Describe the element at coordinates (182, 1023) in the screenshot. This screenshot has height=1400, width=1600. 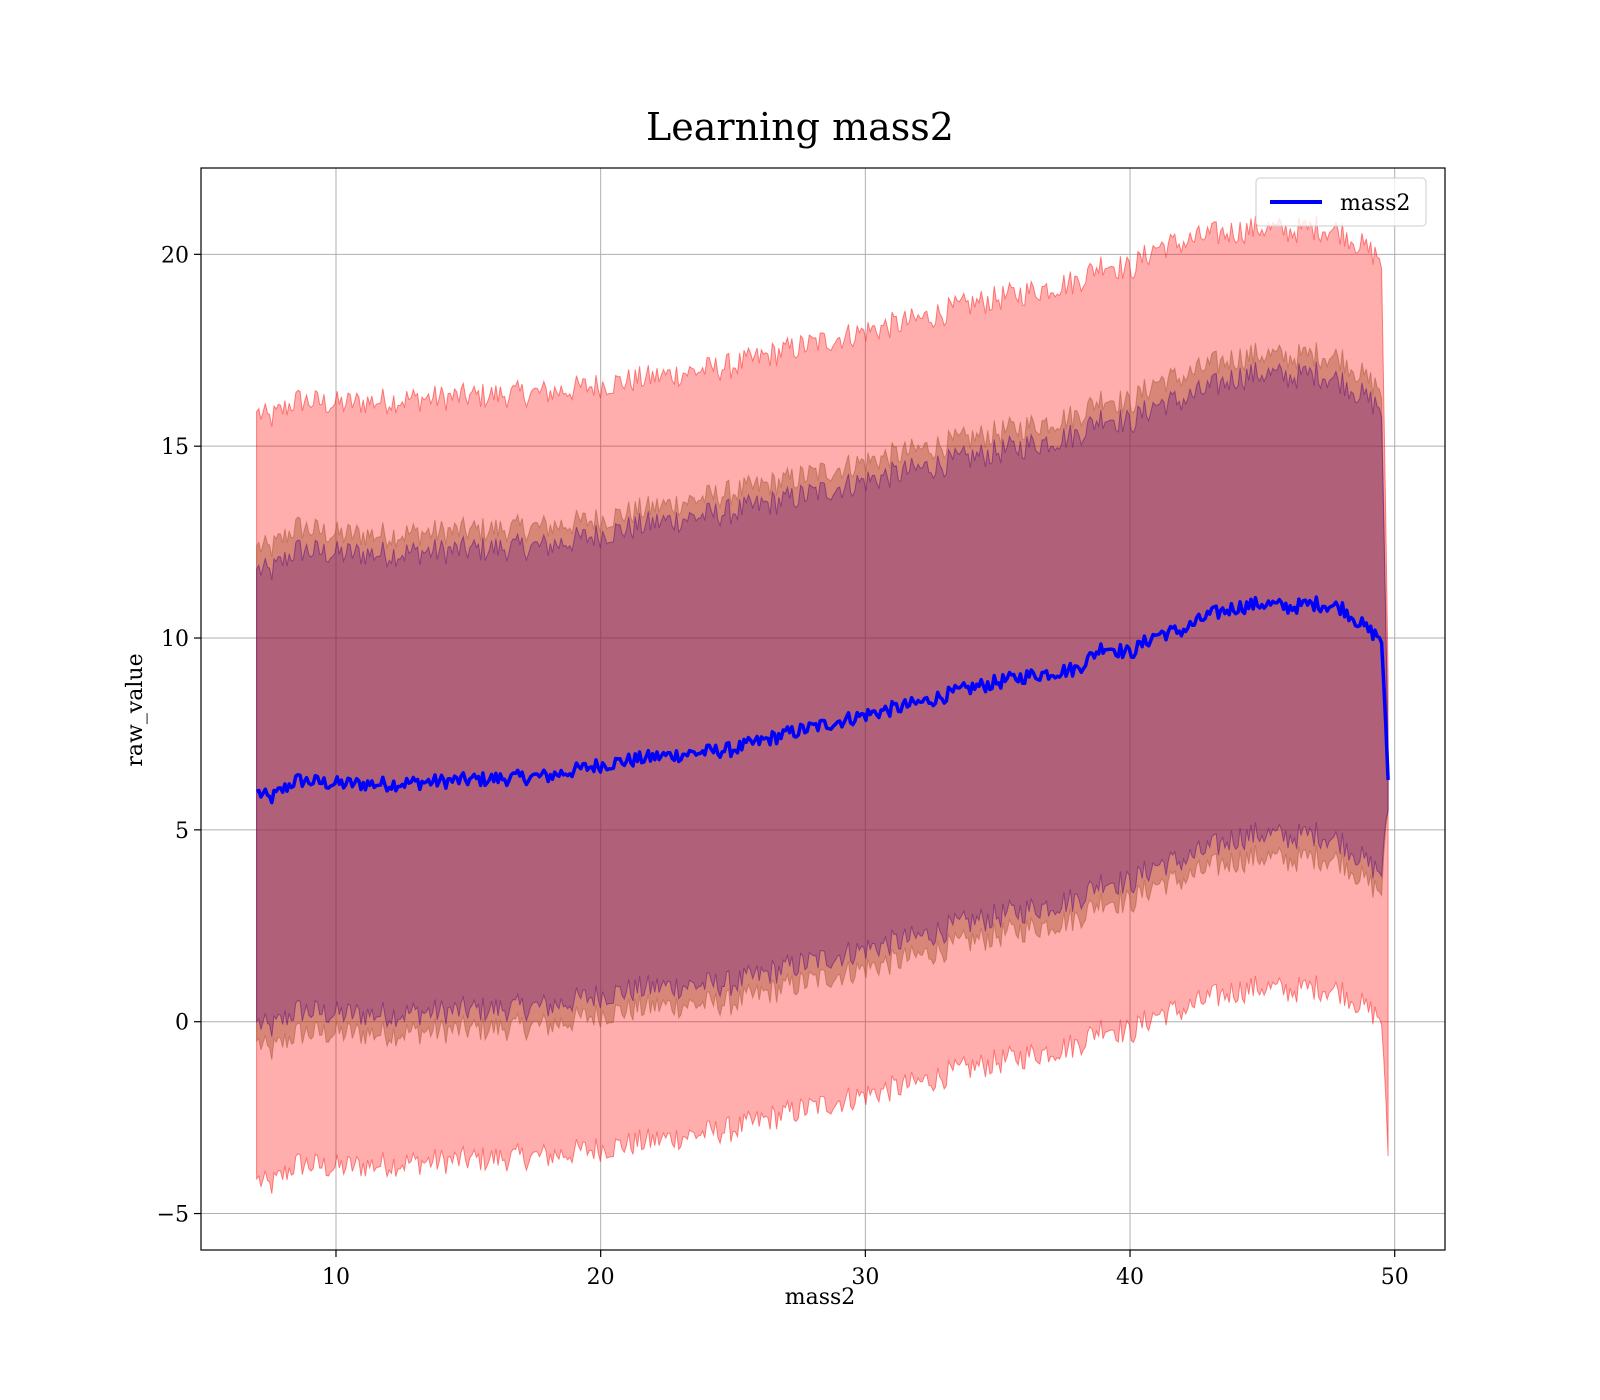
I see `y-tick-label: 0` at that location.